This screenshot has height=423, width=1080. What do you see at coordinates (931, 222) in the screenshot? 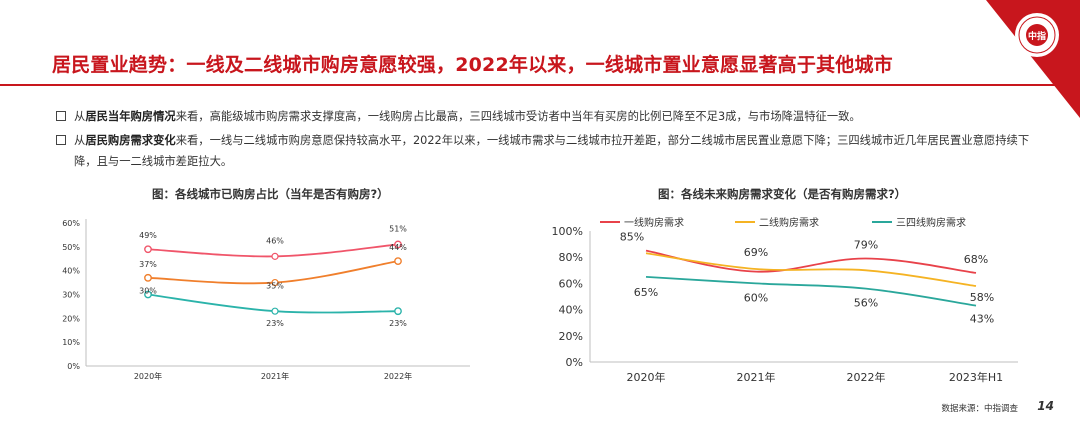
I see `legend-label: 三四线购房需求` at bounding box center [931, 222].